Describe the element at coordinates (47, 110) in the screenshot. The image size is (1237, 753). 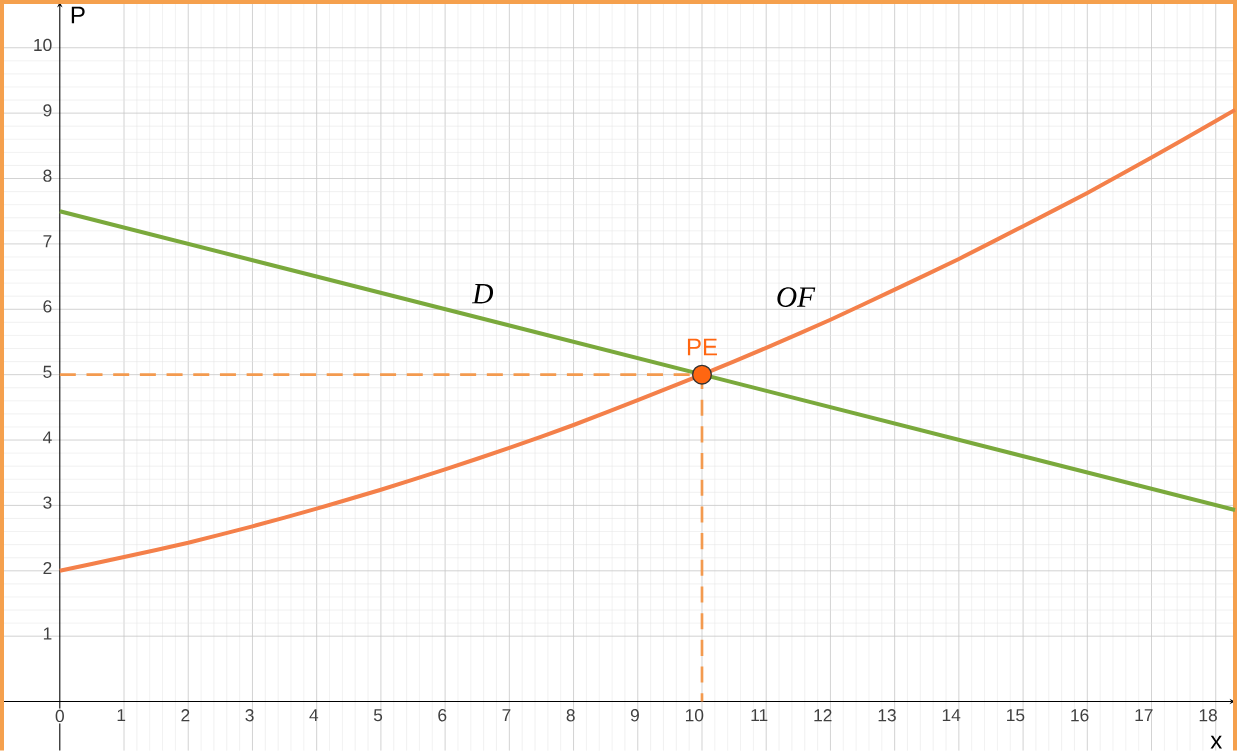
I see `y-tick-label: 9` at that location.